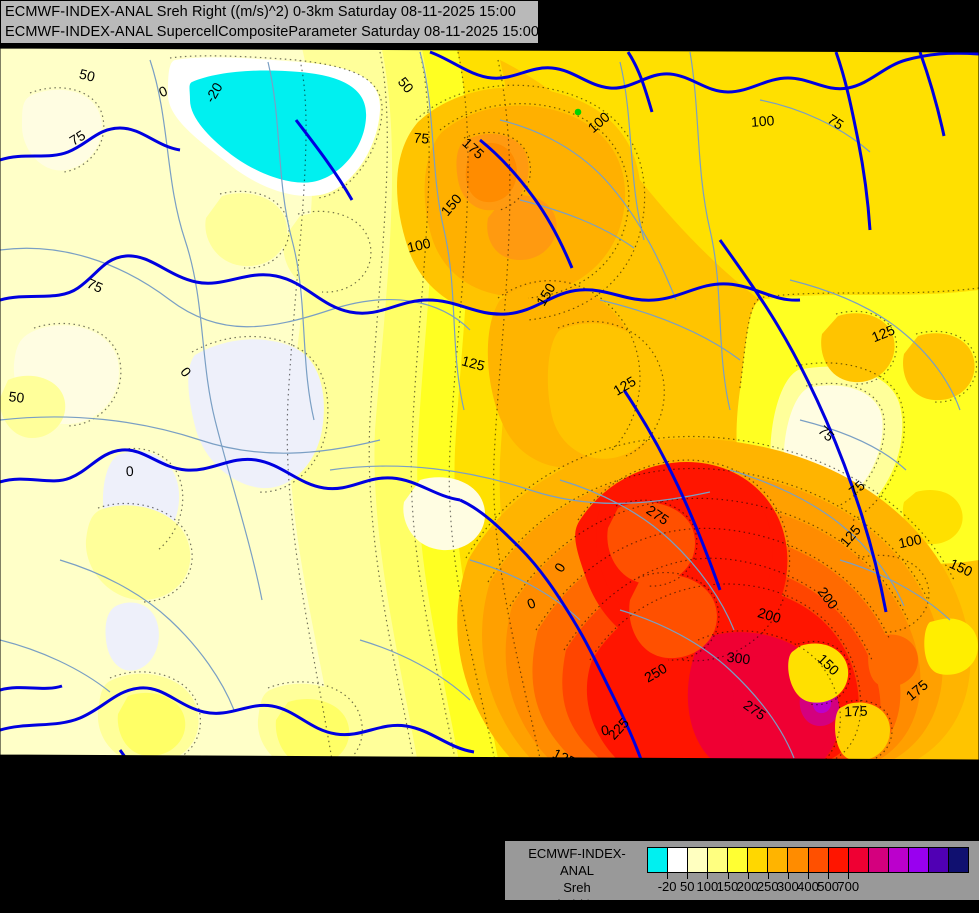 The width and height of the screenshot is (979, 913). I want to click on colorbar-tick-label-0: -20, so click(667, 886).